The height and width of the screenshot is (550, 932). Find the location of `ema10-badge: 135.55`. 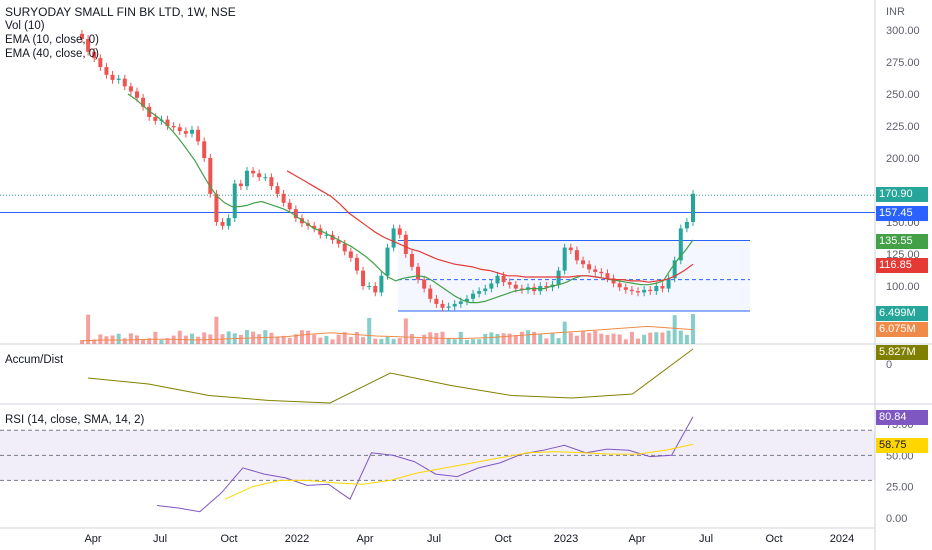

ema10-badge: 135.55 is located at coordinates (902, 241).